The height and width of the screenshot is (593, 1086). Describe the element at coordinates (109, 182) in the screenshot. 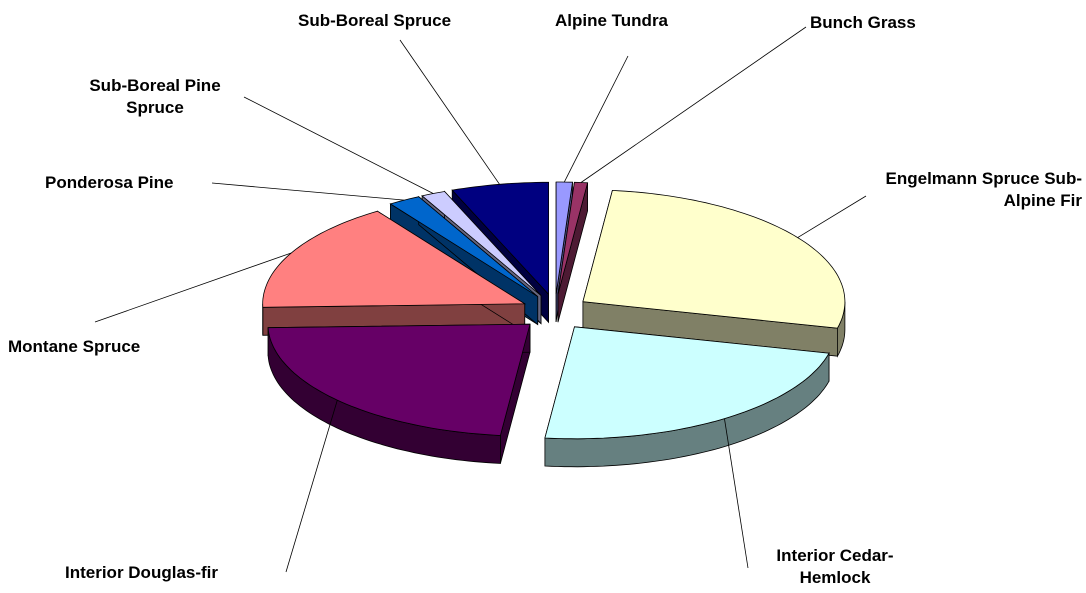

I see `slice-label: Ponderosa Pine` at that location.